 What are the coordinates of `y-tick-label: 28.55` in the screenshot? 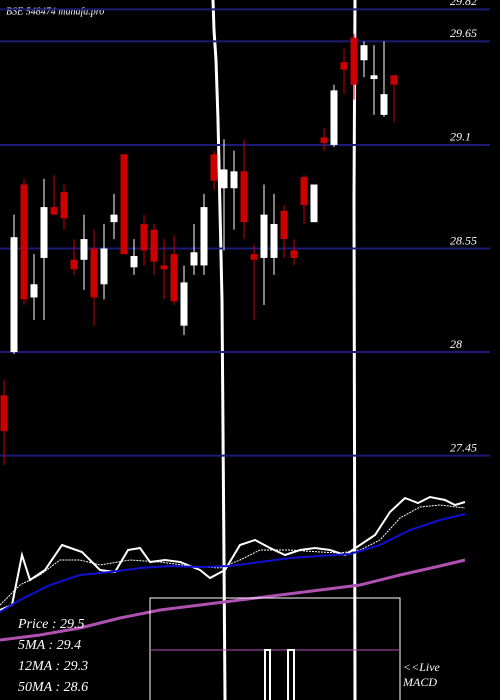 It's located at (463, 240).